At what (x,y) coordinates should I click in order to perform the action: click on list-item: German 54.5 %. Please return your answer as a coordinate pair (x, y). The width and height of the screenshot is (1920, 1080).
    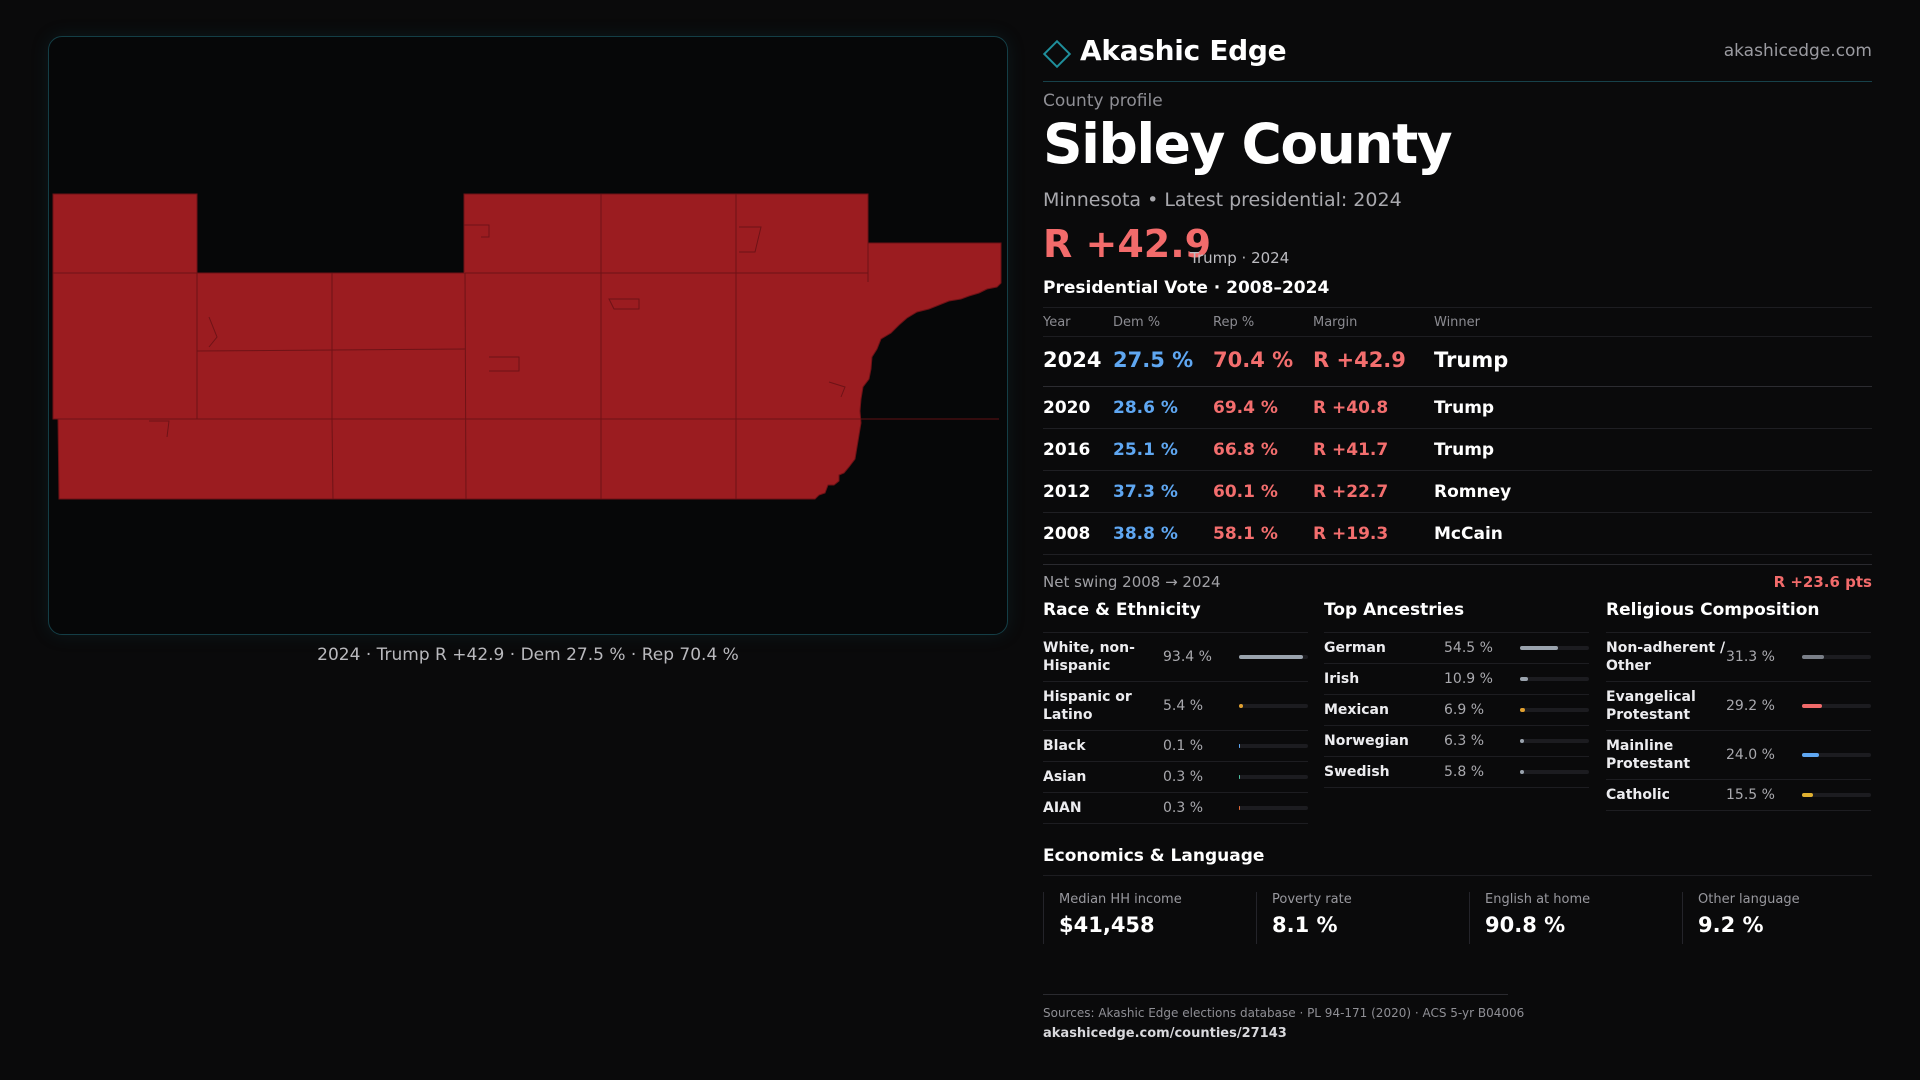
    Looking at the image, I should click on (1456, 648).